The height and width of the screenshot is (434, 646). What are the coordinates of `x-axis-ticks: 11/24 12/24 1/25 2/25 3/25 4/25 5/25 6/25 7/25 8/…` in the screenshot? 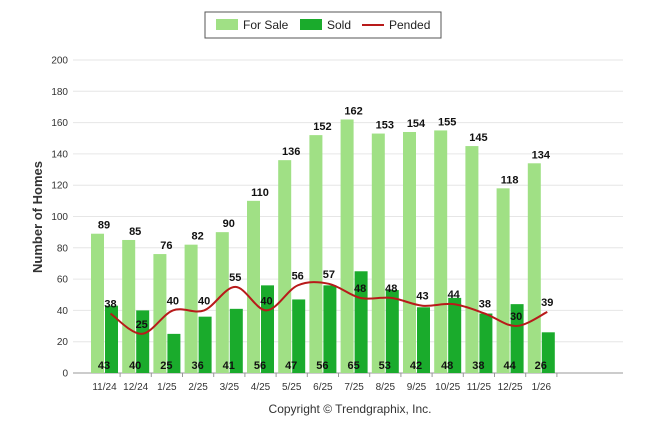 It's located at (325, 383).